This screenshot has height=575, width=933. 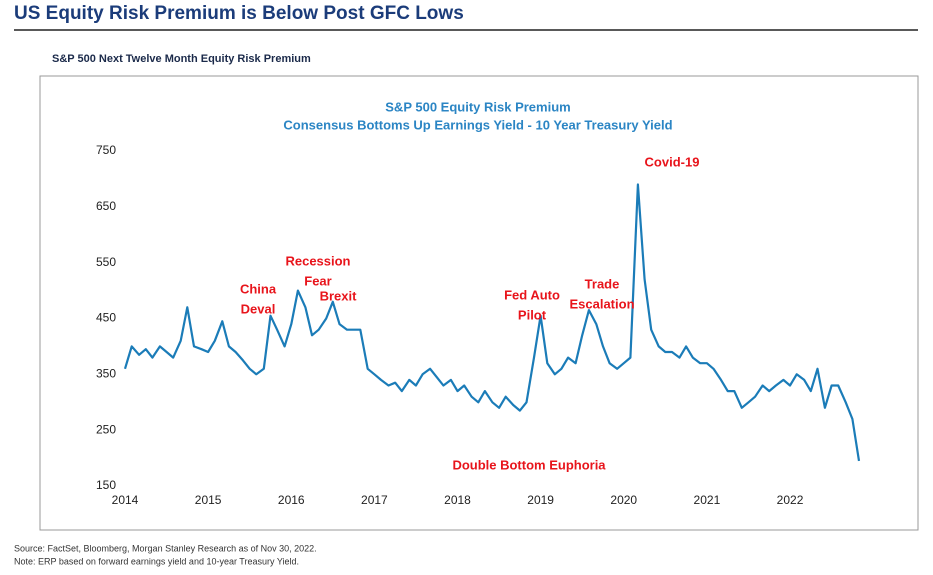 I want to click on x-tick-label: 2022, so click(x=790, y=500).